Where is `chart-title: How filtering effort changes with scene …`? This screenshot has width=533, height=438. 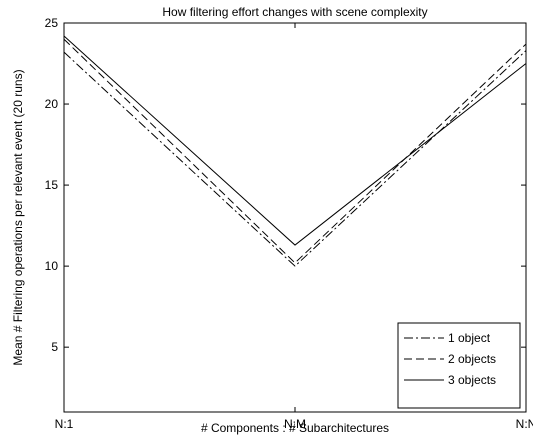
chart-title: How filtering effort changes with scene … is located at coordinates (294, 12).